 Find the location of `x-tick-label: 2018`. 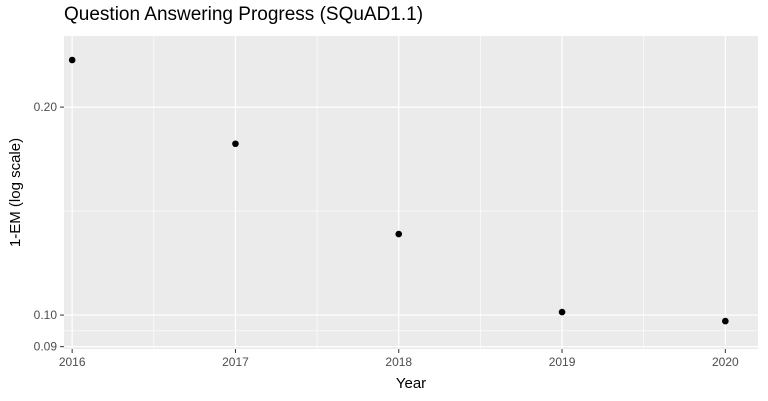

x-tick-label: 2018 is located at coordinates (398, 362).